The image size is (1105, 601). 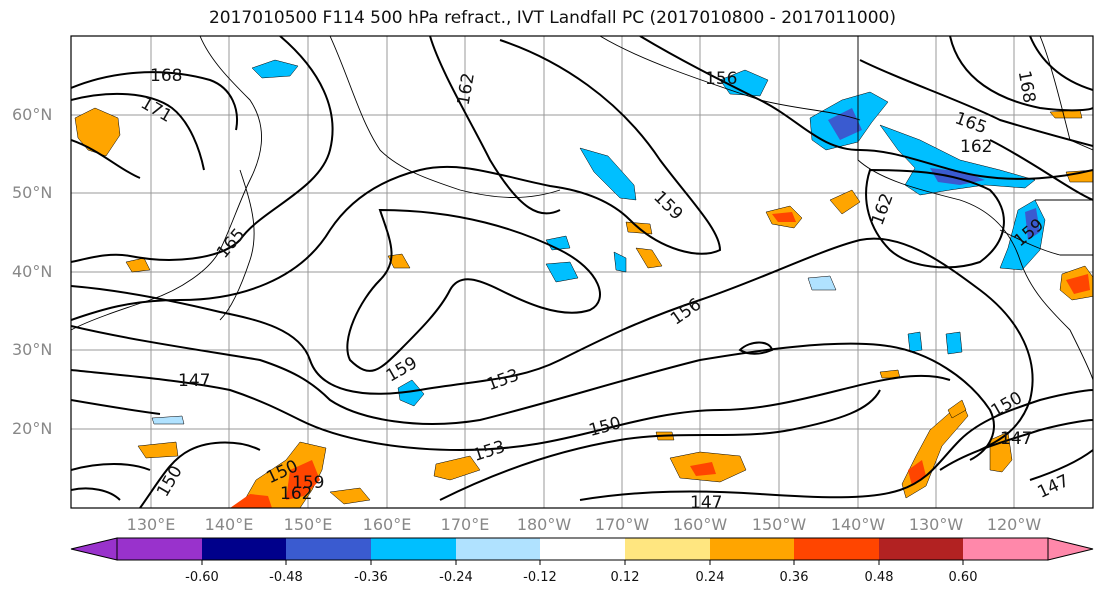 I want to click on lon-label-150w: 150°W, so click(x=779, y=524).